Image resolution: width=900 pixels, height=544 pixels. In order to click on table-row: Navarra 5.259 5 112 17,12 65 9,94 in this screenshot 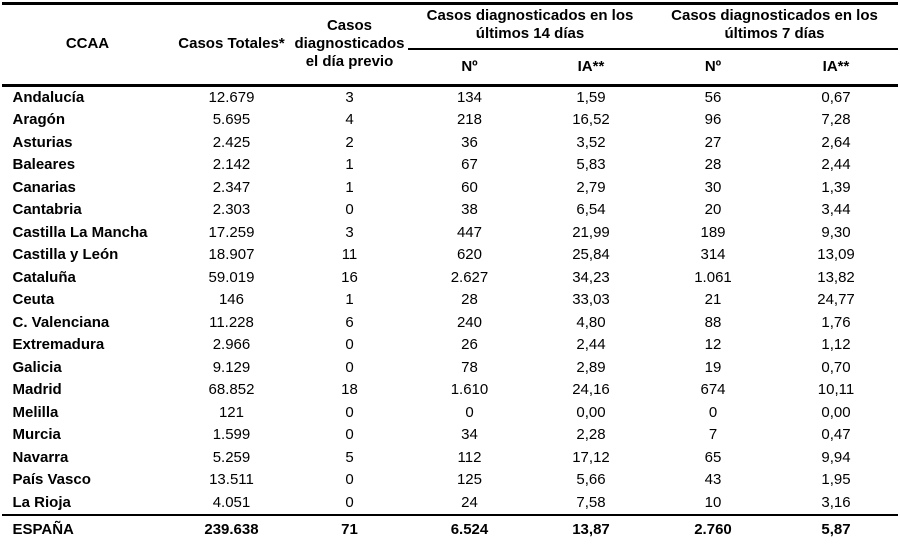, I will do `click(449, 458)`.